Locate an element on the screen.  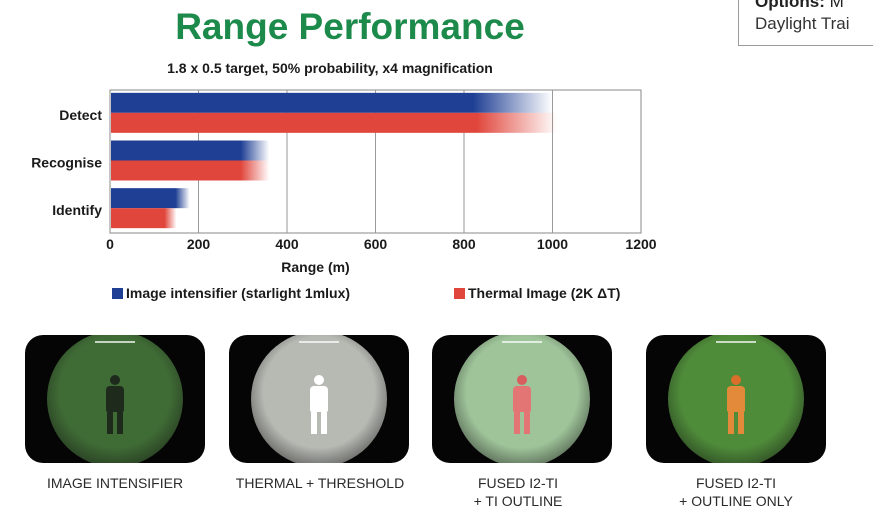
x-tick-label: 1200 is located at coordinates (640, 244).